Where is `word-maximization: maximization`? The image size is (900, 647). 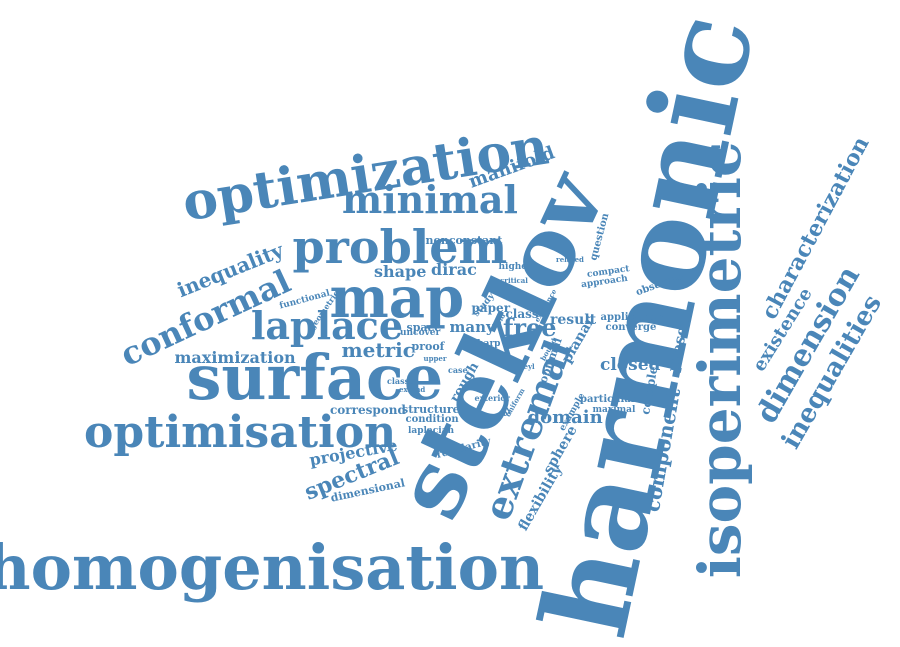
word-maximization: maximization is located at coordinates (235, 357).